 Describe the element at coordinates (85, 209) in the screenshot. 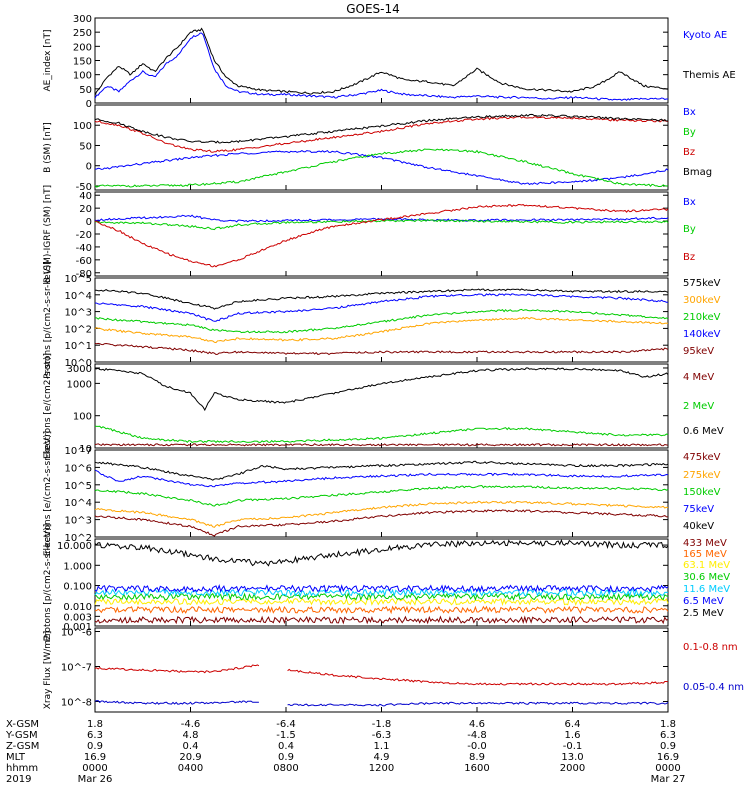

I see `y-tick-label: 20` at that location.